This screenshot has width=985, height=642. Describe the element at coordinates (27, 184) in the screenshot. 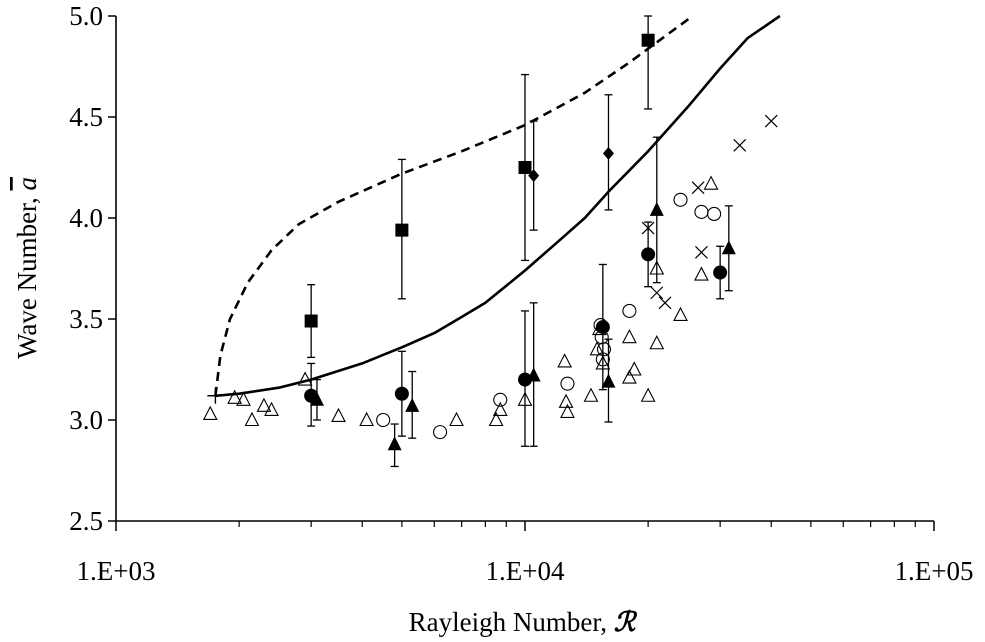

I see `y-axis-title-symbol: a` at that location.